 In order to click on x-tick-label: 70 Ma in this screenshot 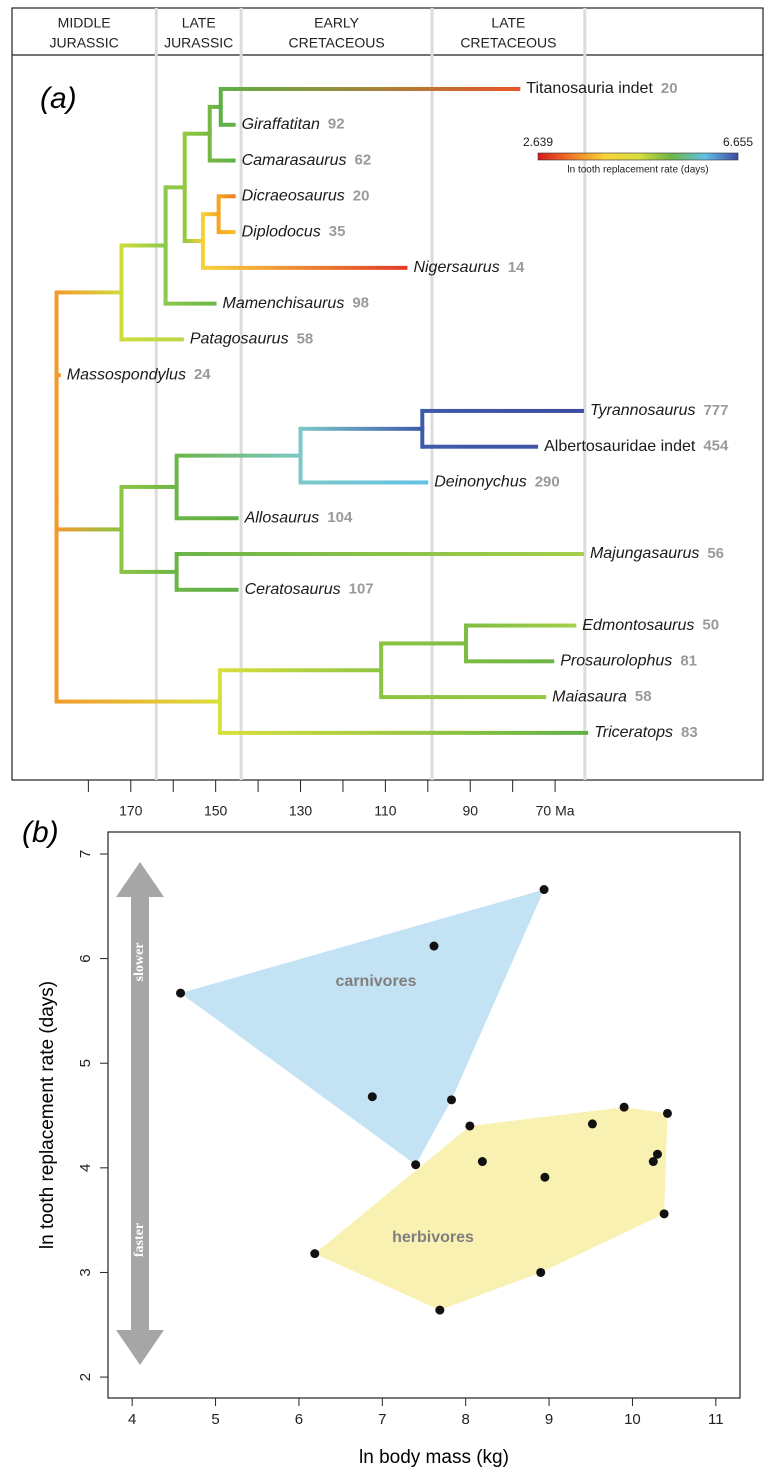, I will do `click(555, 811)`.